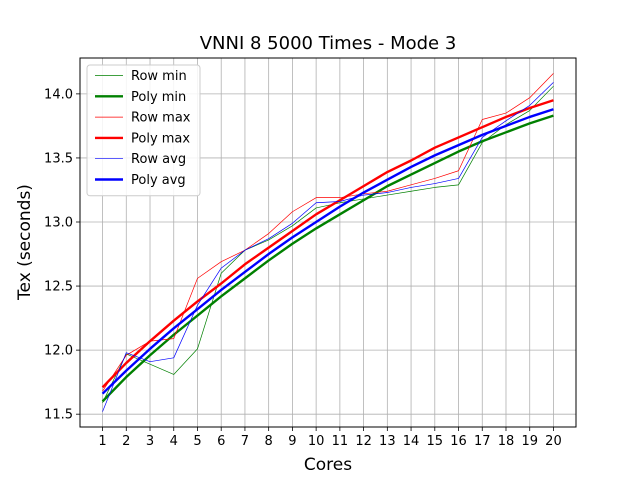  What do you see at coordinates (160, 138) in the screenshot?
I see `legend-label-poly-max: Poly max` at bounding box center [160, 138].